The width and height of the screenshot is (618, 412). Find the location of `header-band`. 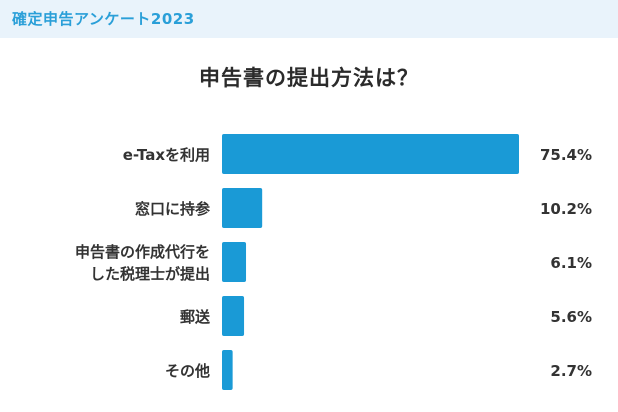

header-band is located at coordinates (309, 19).